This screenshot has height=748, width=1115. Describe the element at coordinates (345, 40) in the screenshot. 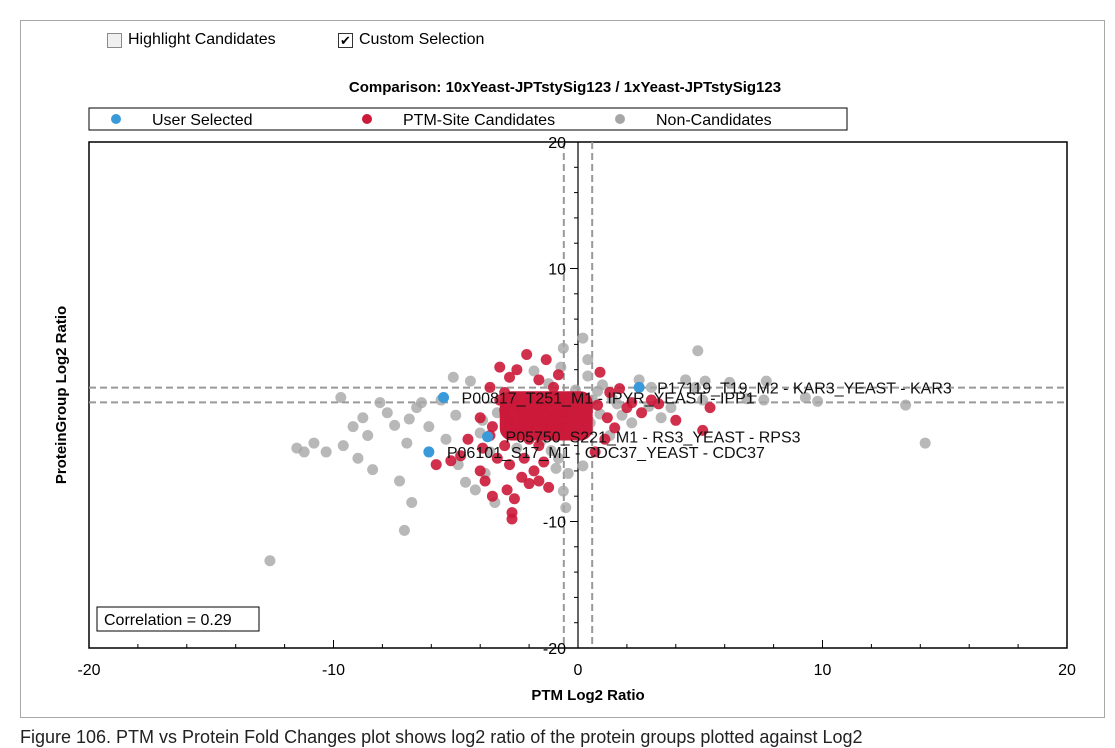

I see `custom-selection-box: ✔` at that location.